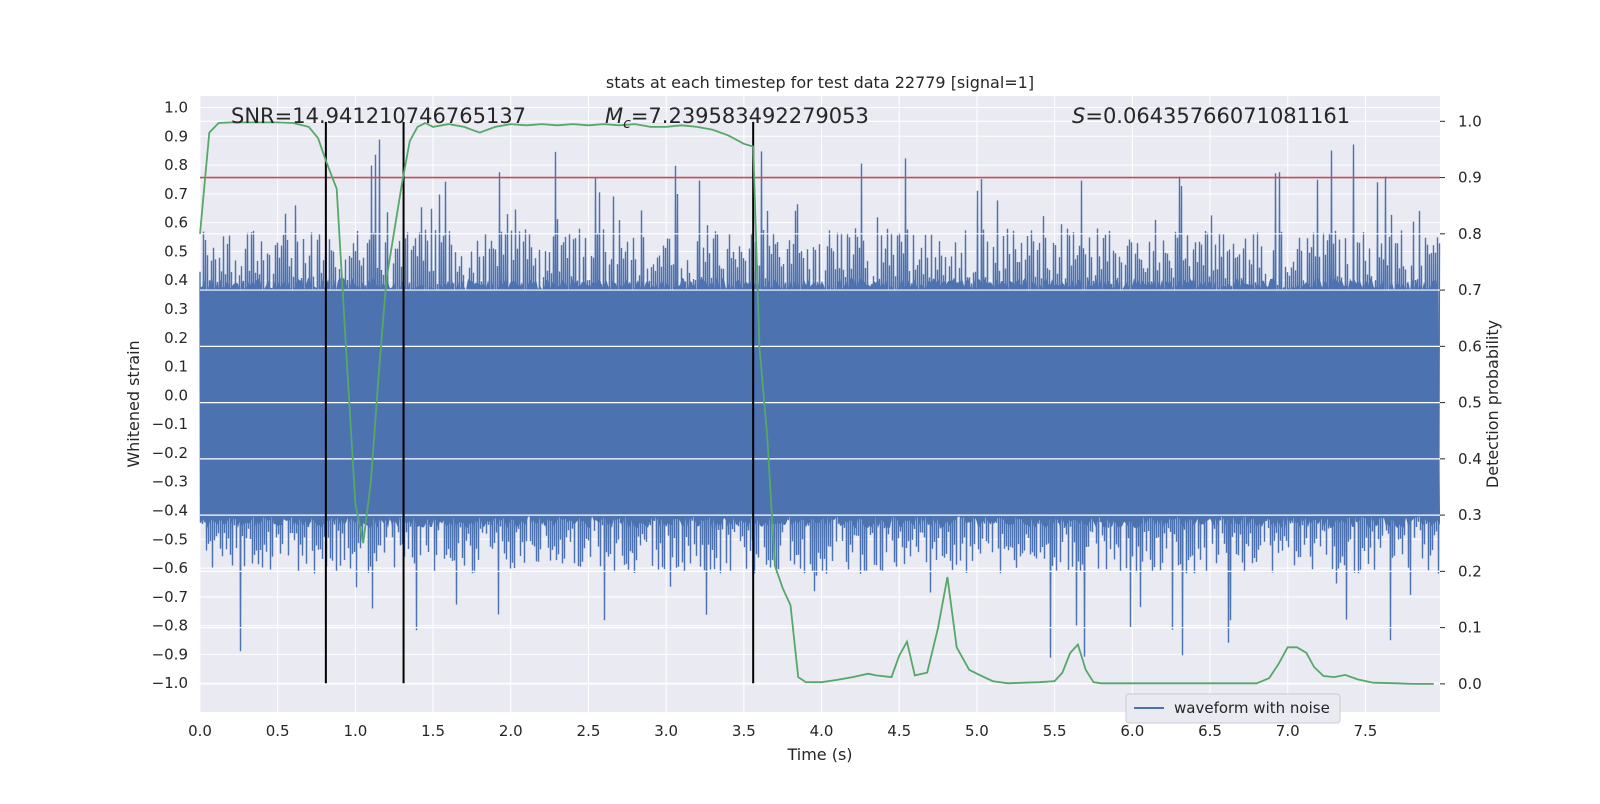  What do you see at coordinates (170, 511) in the screenshot?
I see `y-left-tick-label: −0.4` at bounding box center [170, 511].